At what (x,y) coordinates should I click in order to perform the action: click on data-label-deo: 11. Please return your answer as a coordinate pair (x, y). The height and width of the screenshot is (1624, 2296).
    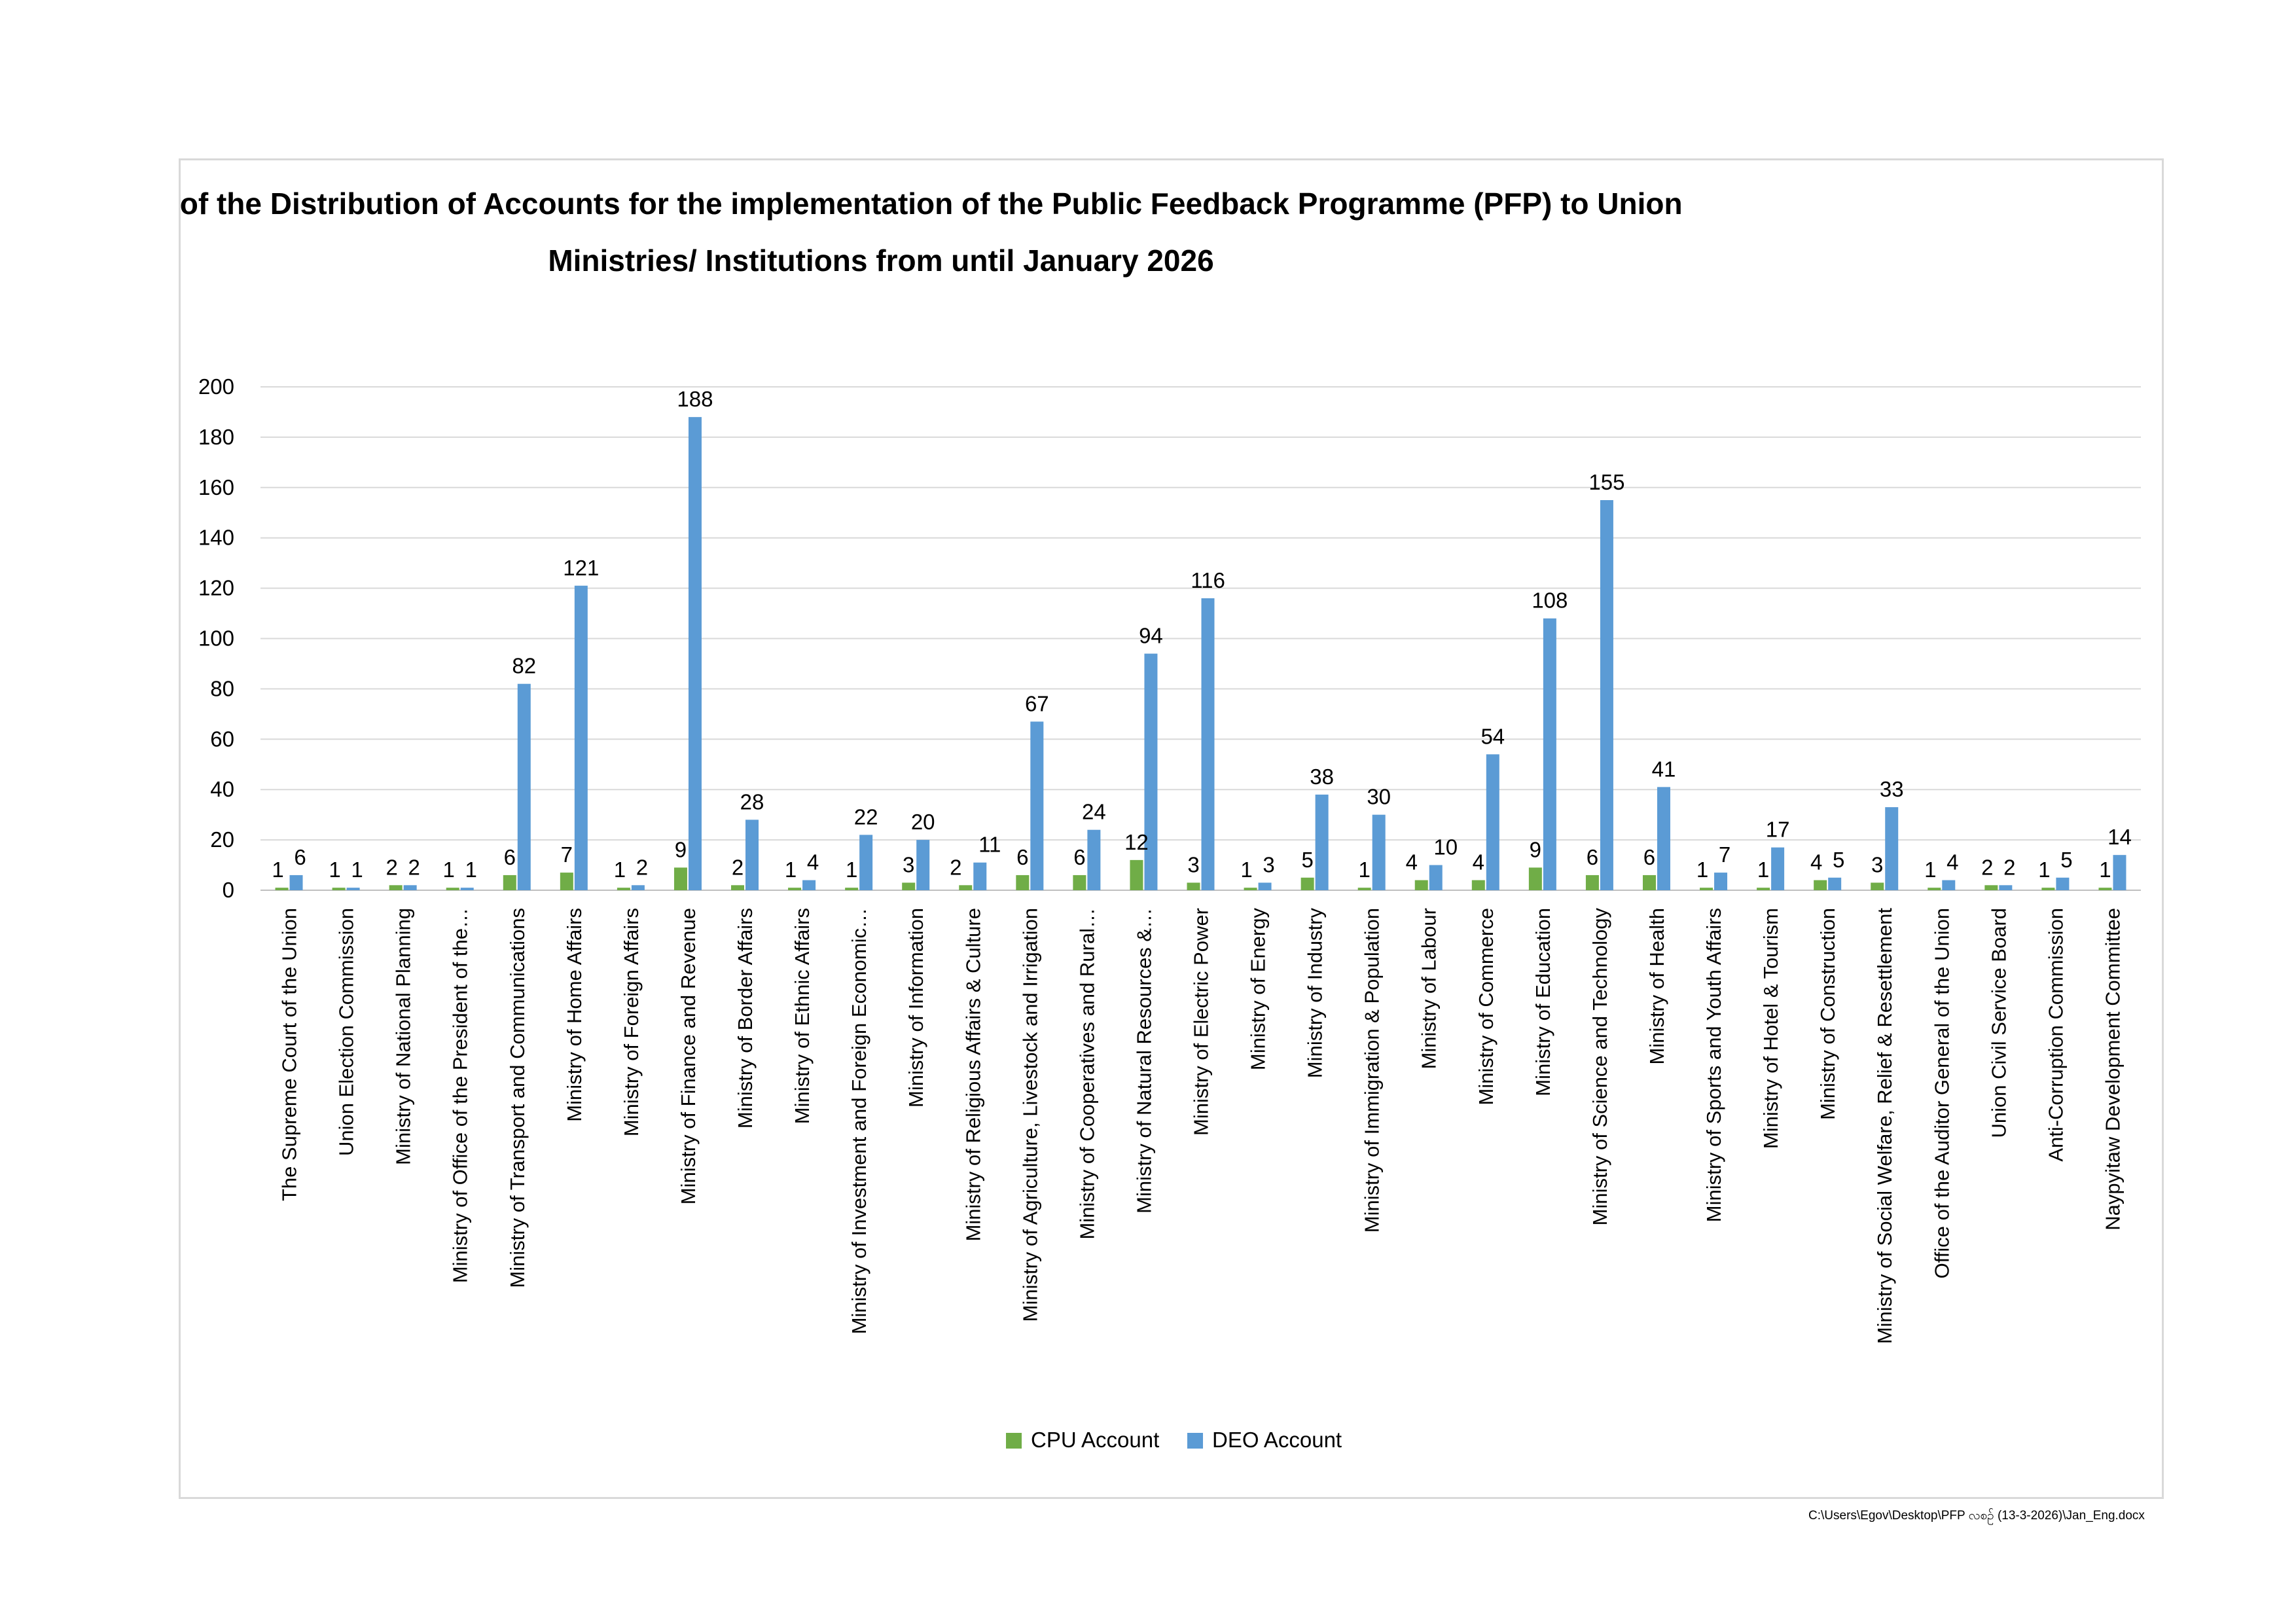
    Looking at the image, I should click on (989, 845).